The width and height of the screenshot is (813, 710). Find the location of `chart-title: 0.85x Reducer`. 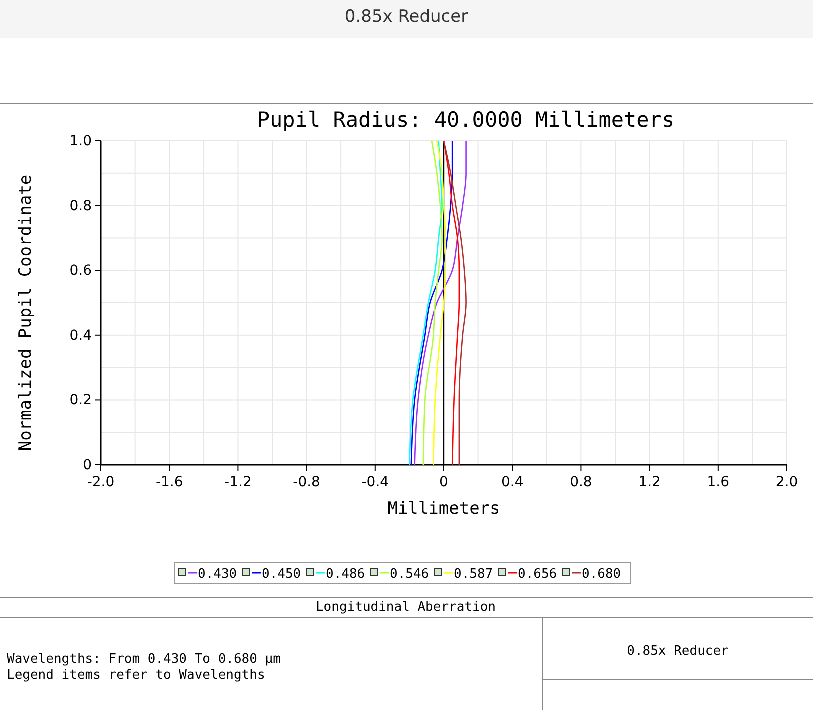

chart-title: 0.85x Reducer is located at coordinates (406, 17).